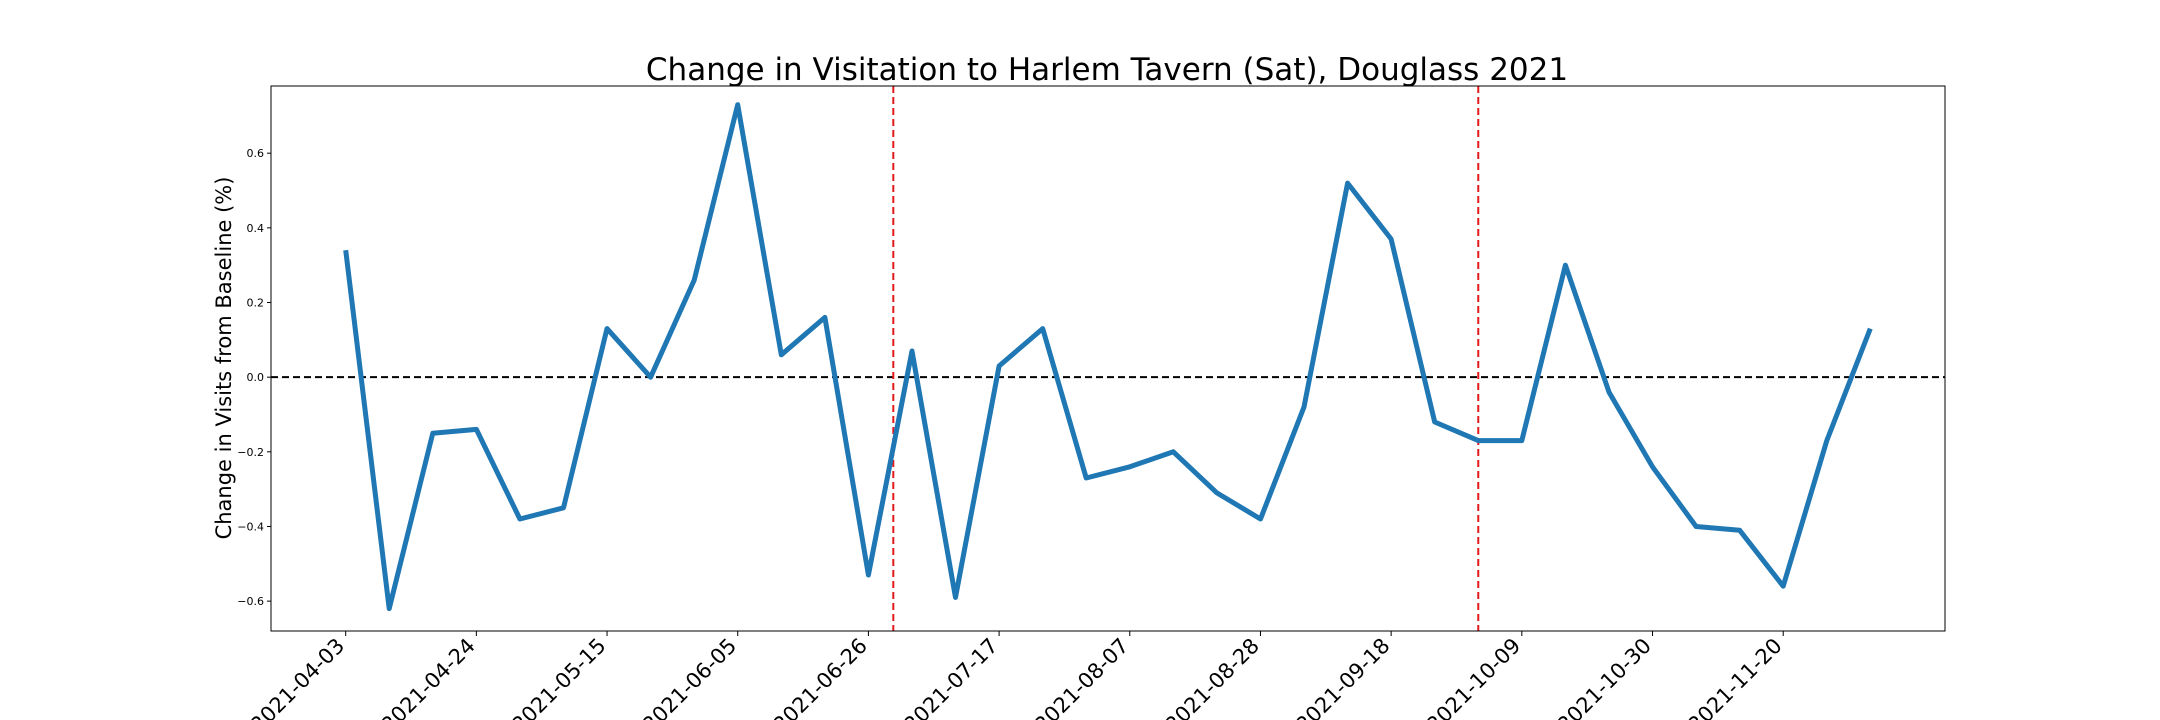  What do you see at coordinates (950, 677) in the screenshot?
I see `x-tick-label: 2021-07-17` at bounding box center [950, 677].